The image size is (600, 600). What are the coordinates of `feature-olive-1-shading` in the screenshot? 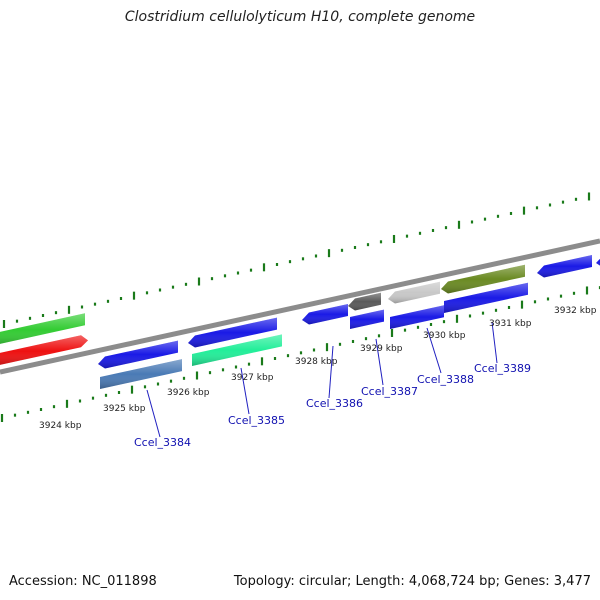 It's located at (483, 279).